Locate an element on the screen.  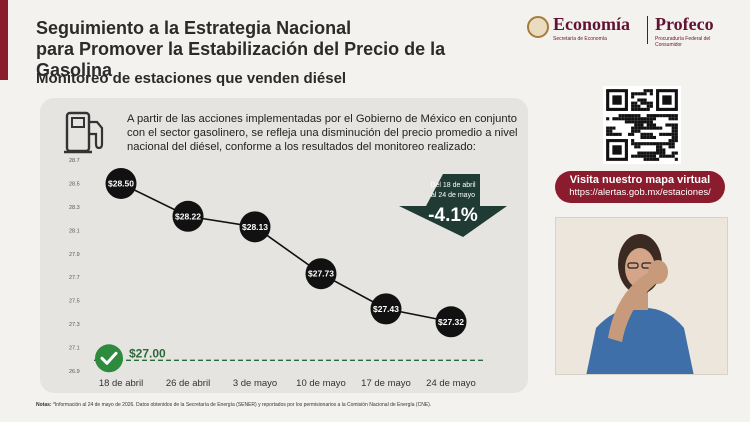
footnote-label: Notas: is located at coordinates (44, 405).